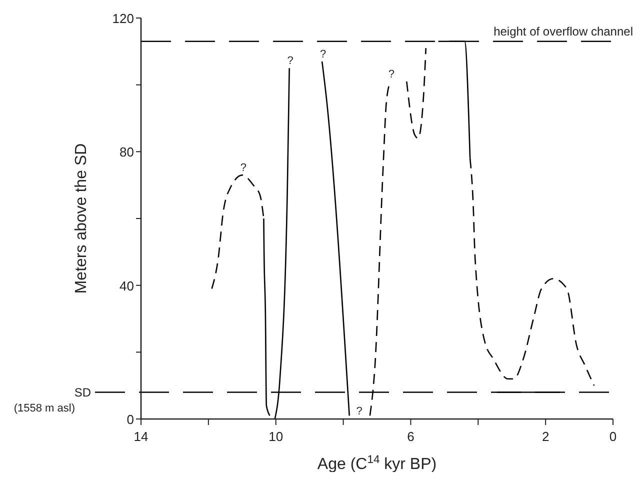 The width and height of the screenshot is (644, 480). What do you see at coordinates (127, 152) in the screenshot?
I see `y-tick-label: 80` at bounding box center [127, 152].